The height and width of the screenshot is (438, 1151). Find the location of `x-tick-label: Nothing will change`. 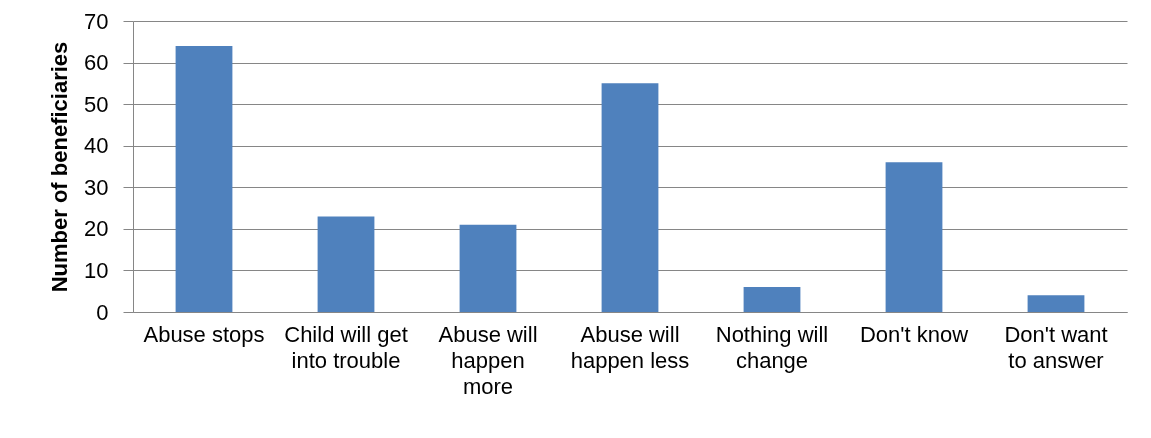

x-tick-label: Nothing will change is located at coordinates (772, 347).